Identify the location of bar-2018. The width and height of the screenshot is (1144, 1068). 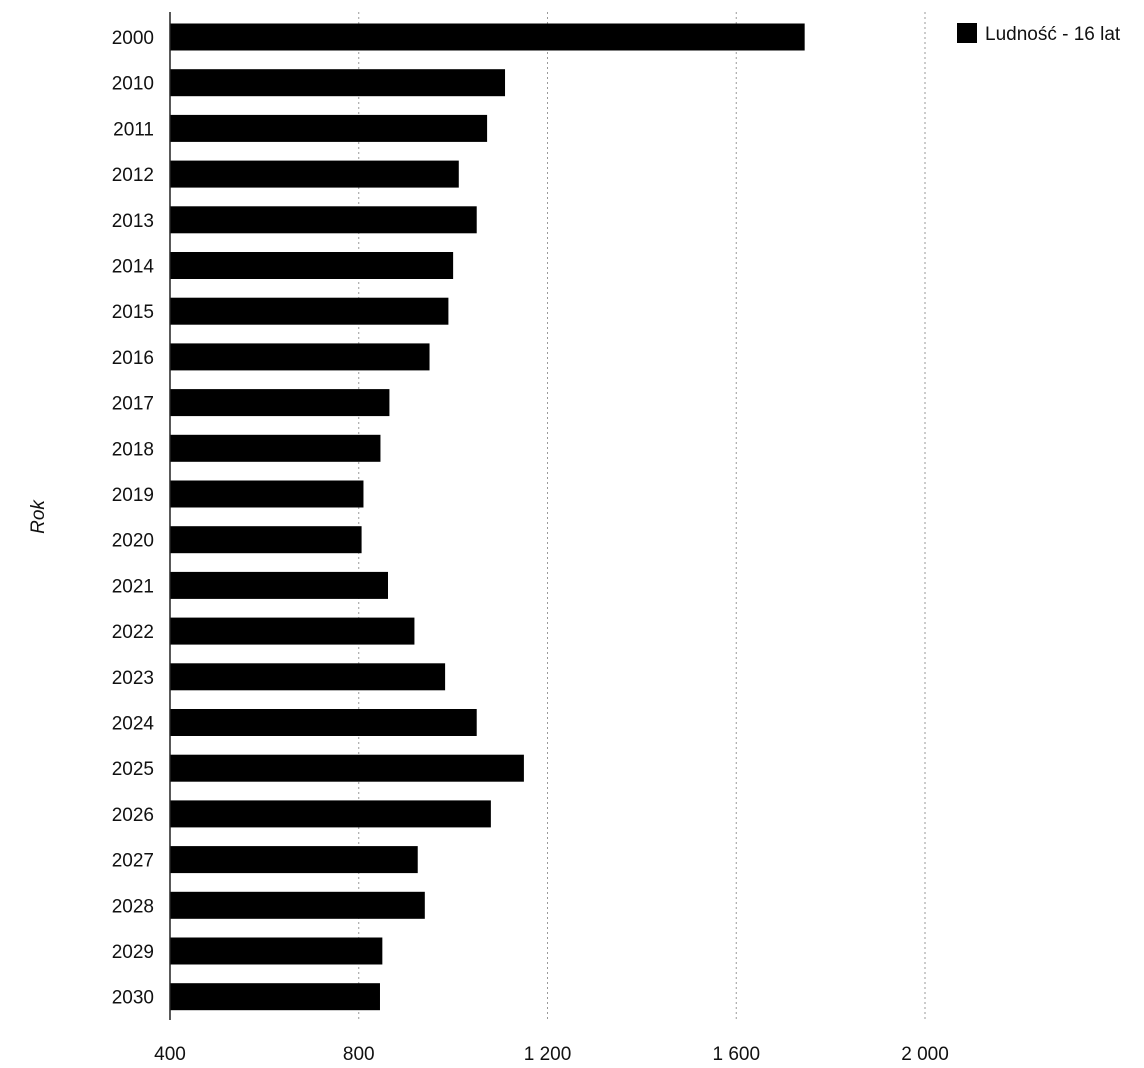
(275, 448).